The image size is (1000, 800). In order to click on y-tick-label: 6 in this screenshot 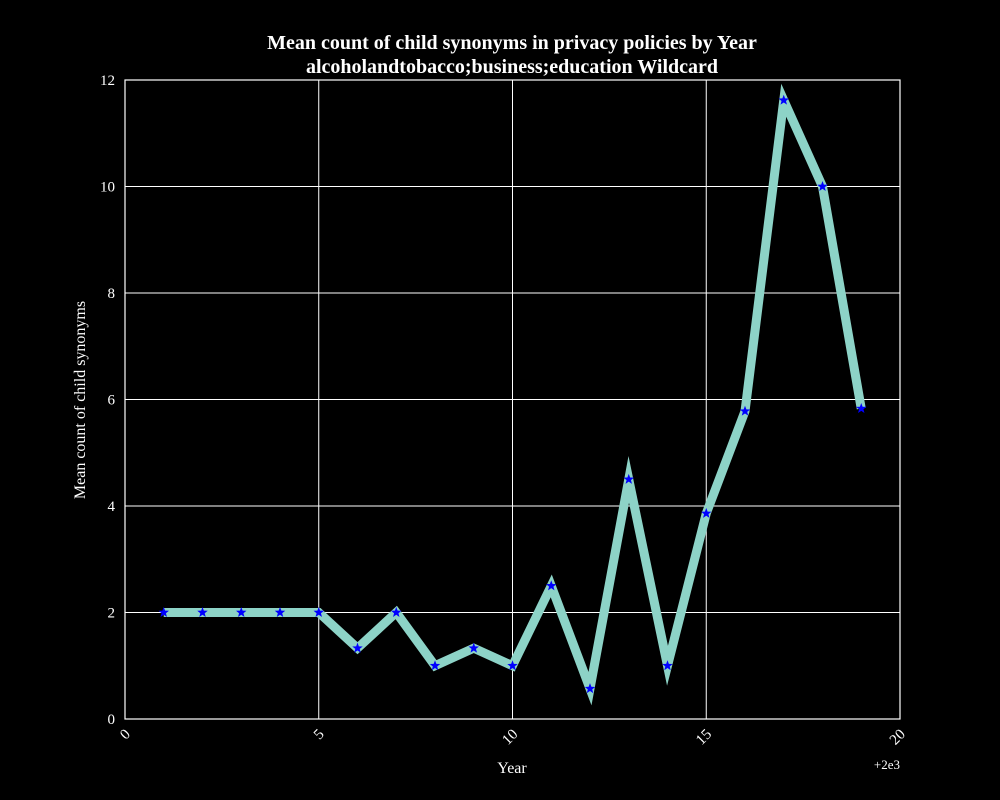, I will do `click(112, 401)`.